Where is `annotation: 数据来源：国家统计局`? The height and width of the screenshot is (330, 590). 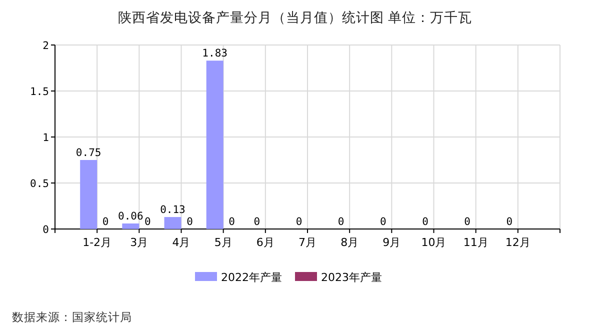
annotation: 数据来源：国家统计局 is located at coordinates (72, 317).